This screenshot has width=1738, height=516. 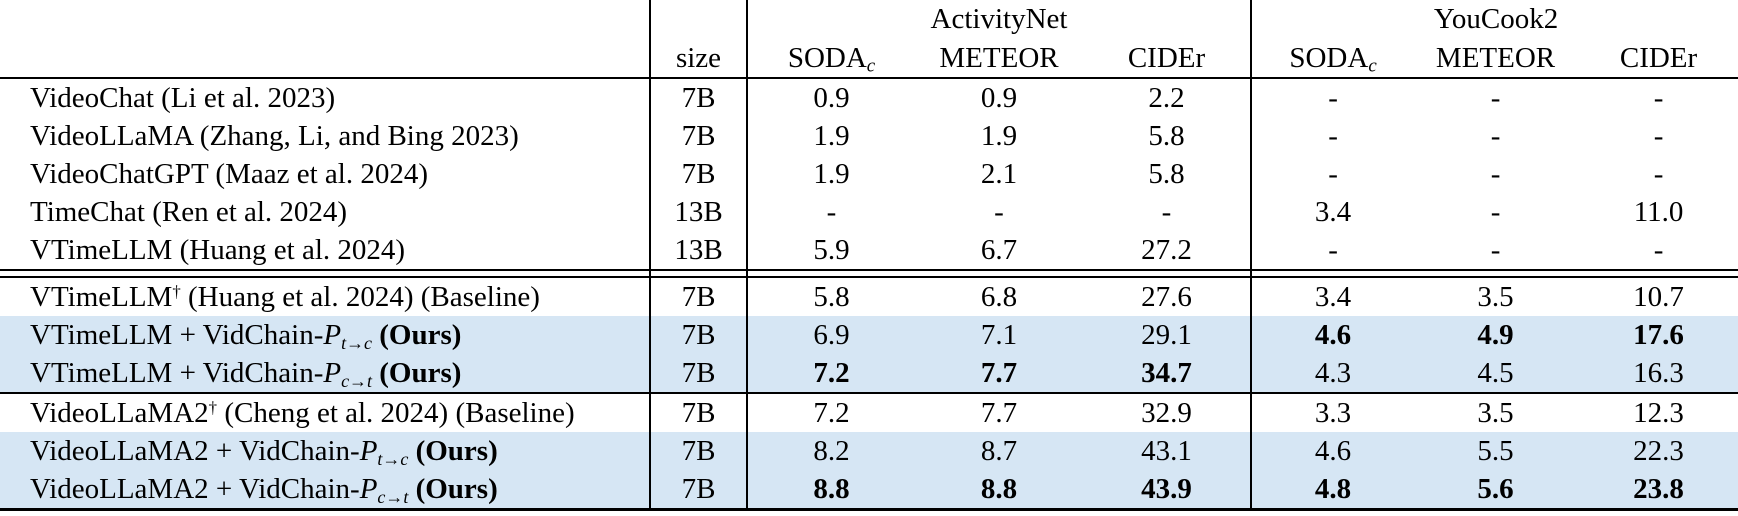 What do you see at coordinates (1168, 412) in the screenshot?
I see `metric-cell: 32.9` at bounding box center [1168, 412].